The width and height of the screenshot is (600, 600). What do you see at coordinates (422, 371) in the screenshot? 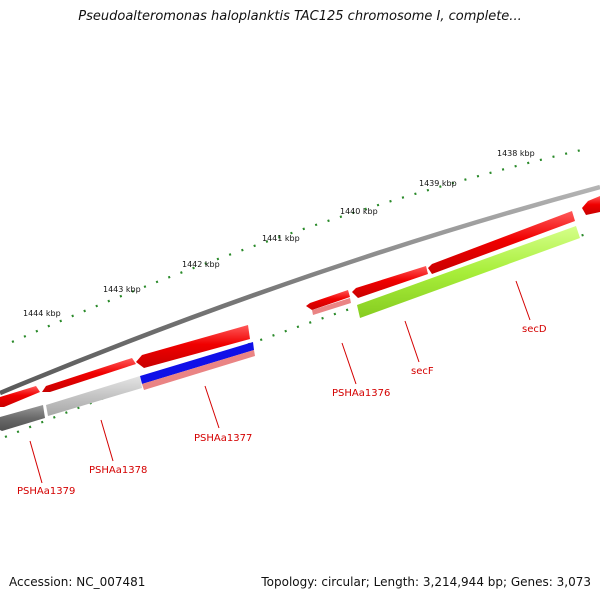
I see `gene-label-secf: secF` at bounding box center [422, 371].